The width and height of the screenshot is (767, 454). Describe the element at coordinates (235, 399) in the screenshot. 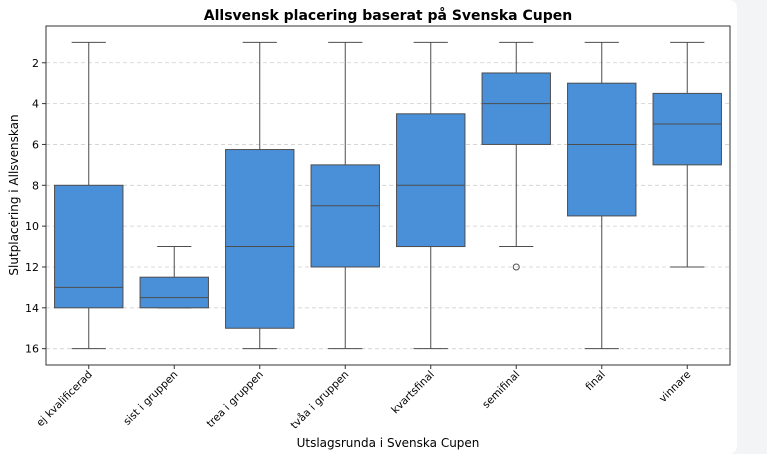

I see `x-tick-label: trea i gruppen` at that location.